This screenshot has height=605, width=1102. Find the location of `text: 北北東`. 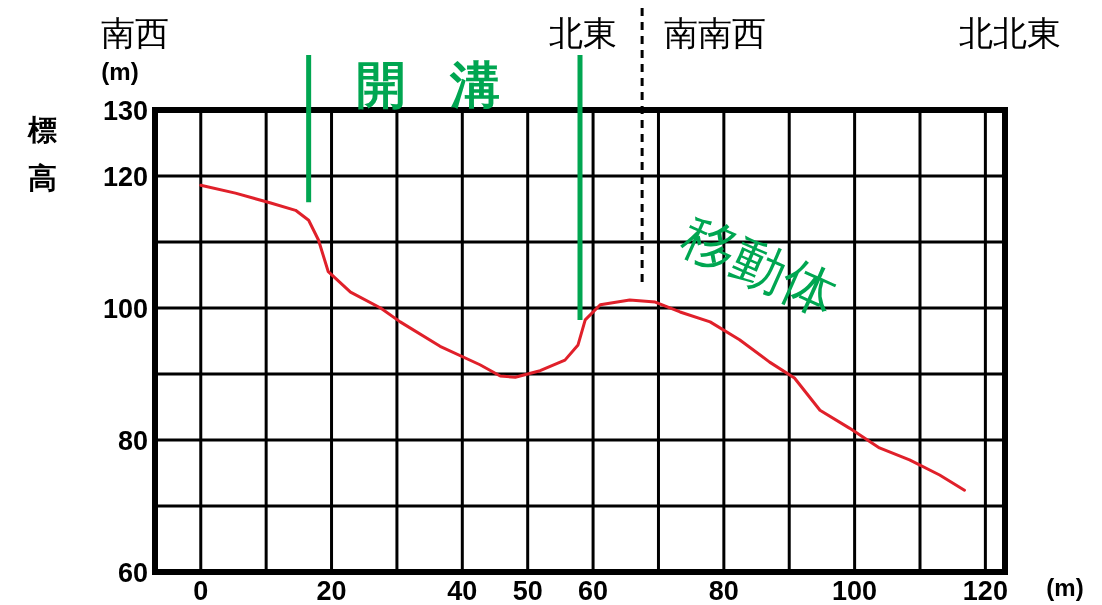

text: 北北東 is located at coordinates (1010, 33).